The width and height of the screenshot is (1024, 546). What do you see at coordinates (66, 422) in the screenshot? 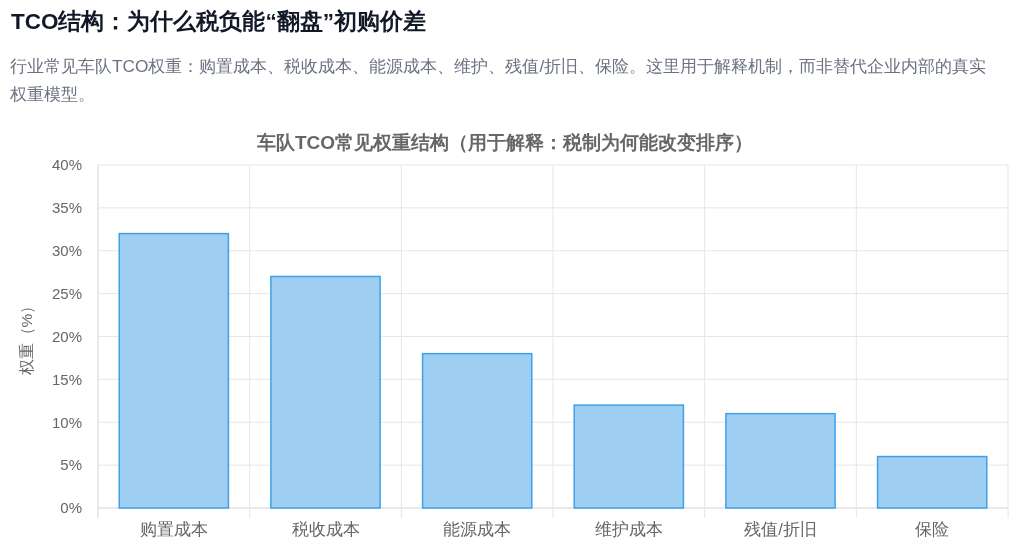
I see `y-tick-label: 10%` at bounding box center [66, 422].